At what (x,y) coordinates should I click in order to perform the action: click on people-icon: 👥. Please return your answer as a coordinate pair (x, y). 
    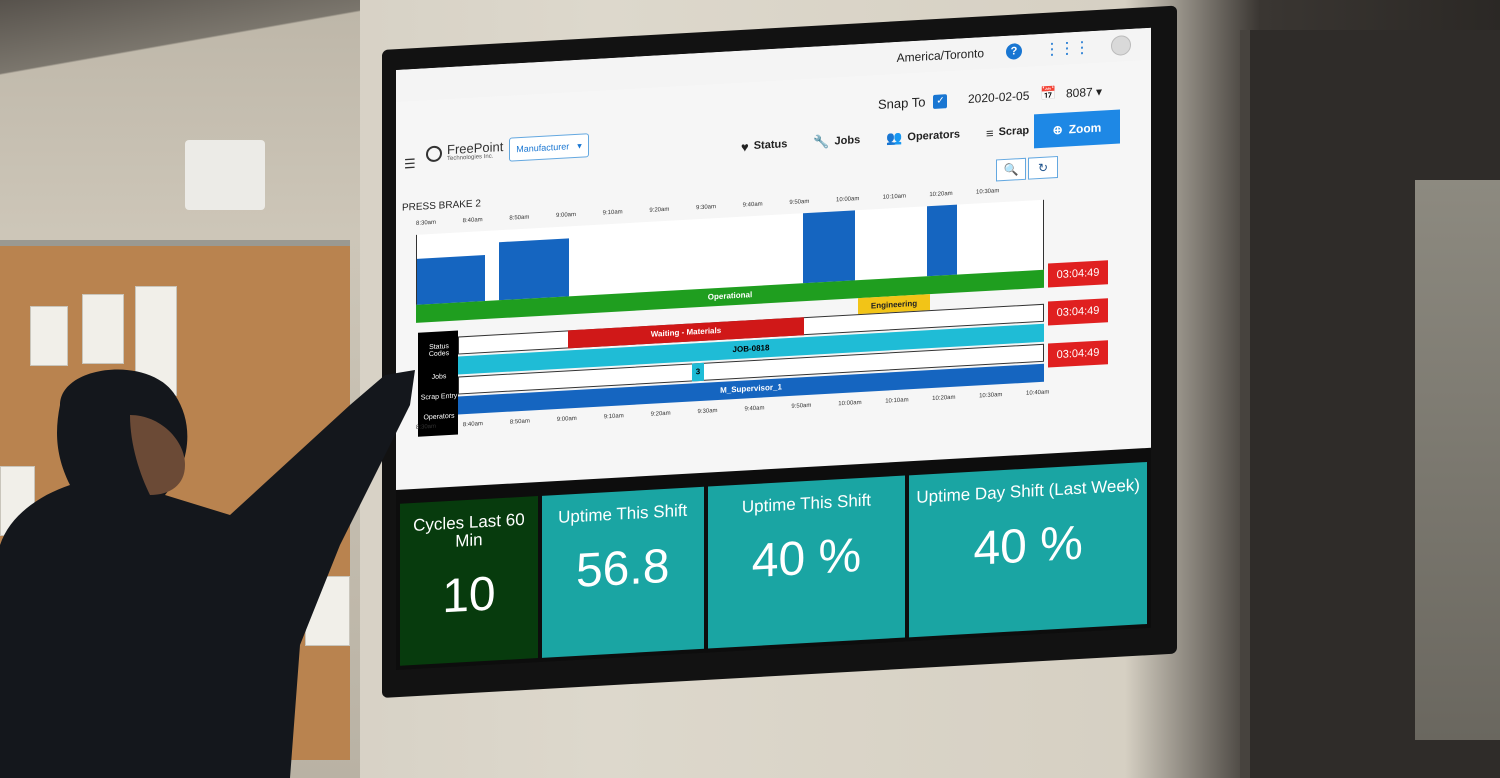
    Looking at the image, I should click on (894, 137).